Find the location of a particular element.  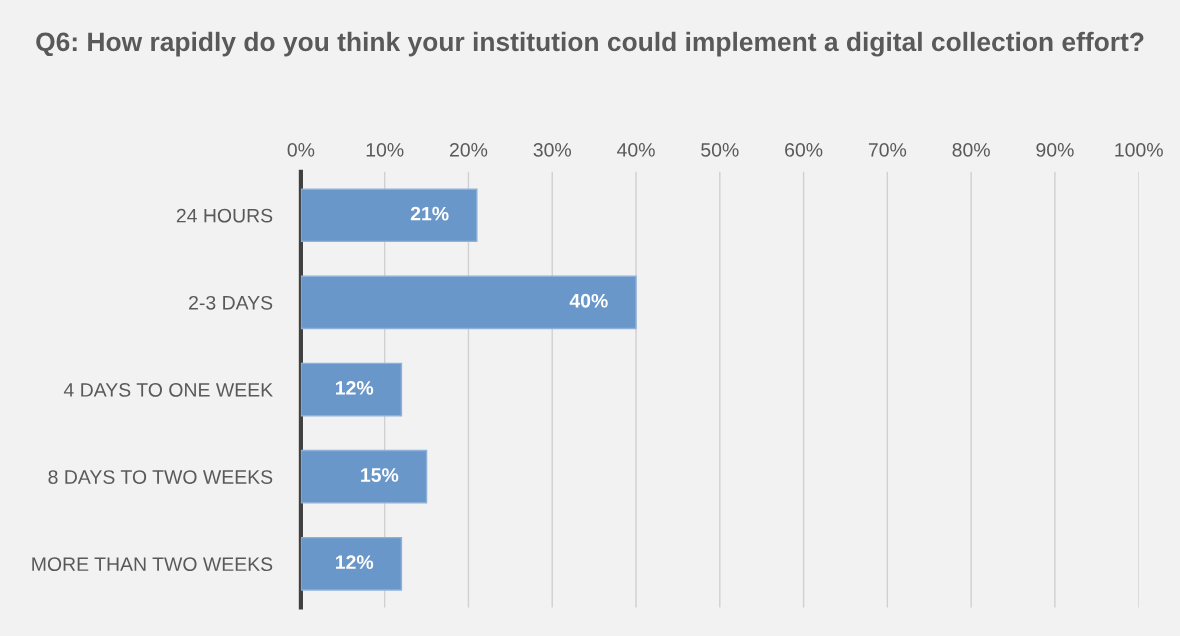

x-tick-label: 0% is located at coordinates (301, 150).